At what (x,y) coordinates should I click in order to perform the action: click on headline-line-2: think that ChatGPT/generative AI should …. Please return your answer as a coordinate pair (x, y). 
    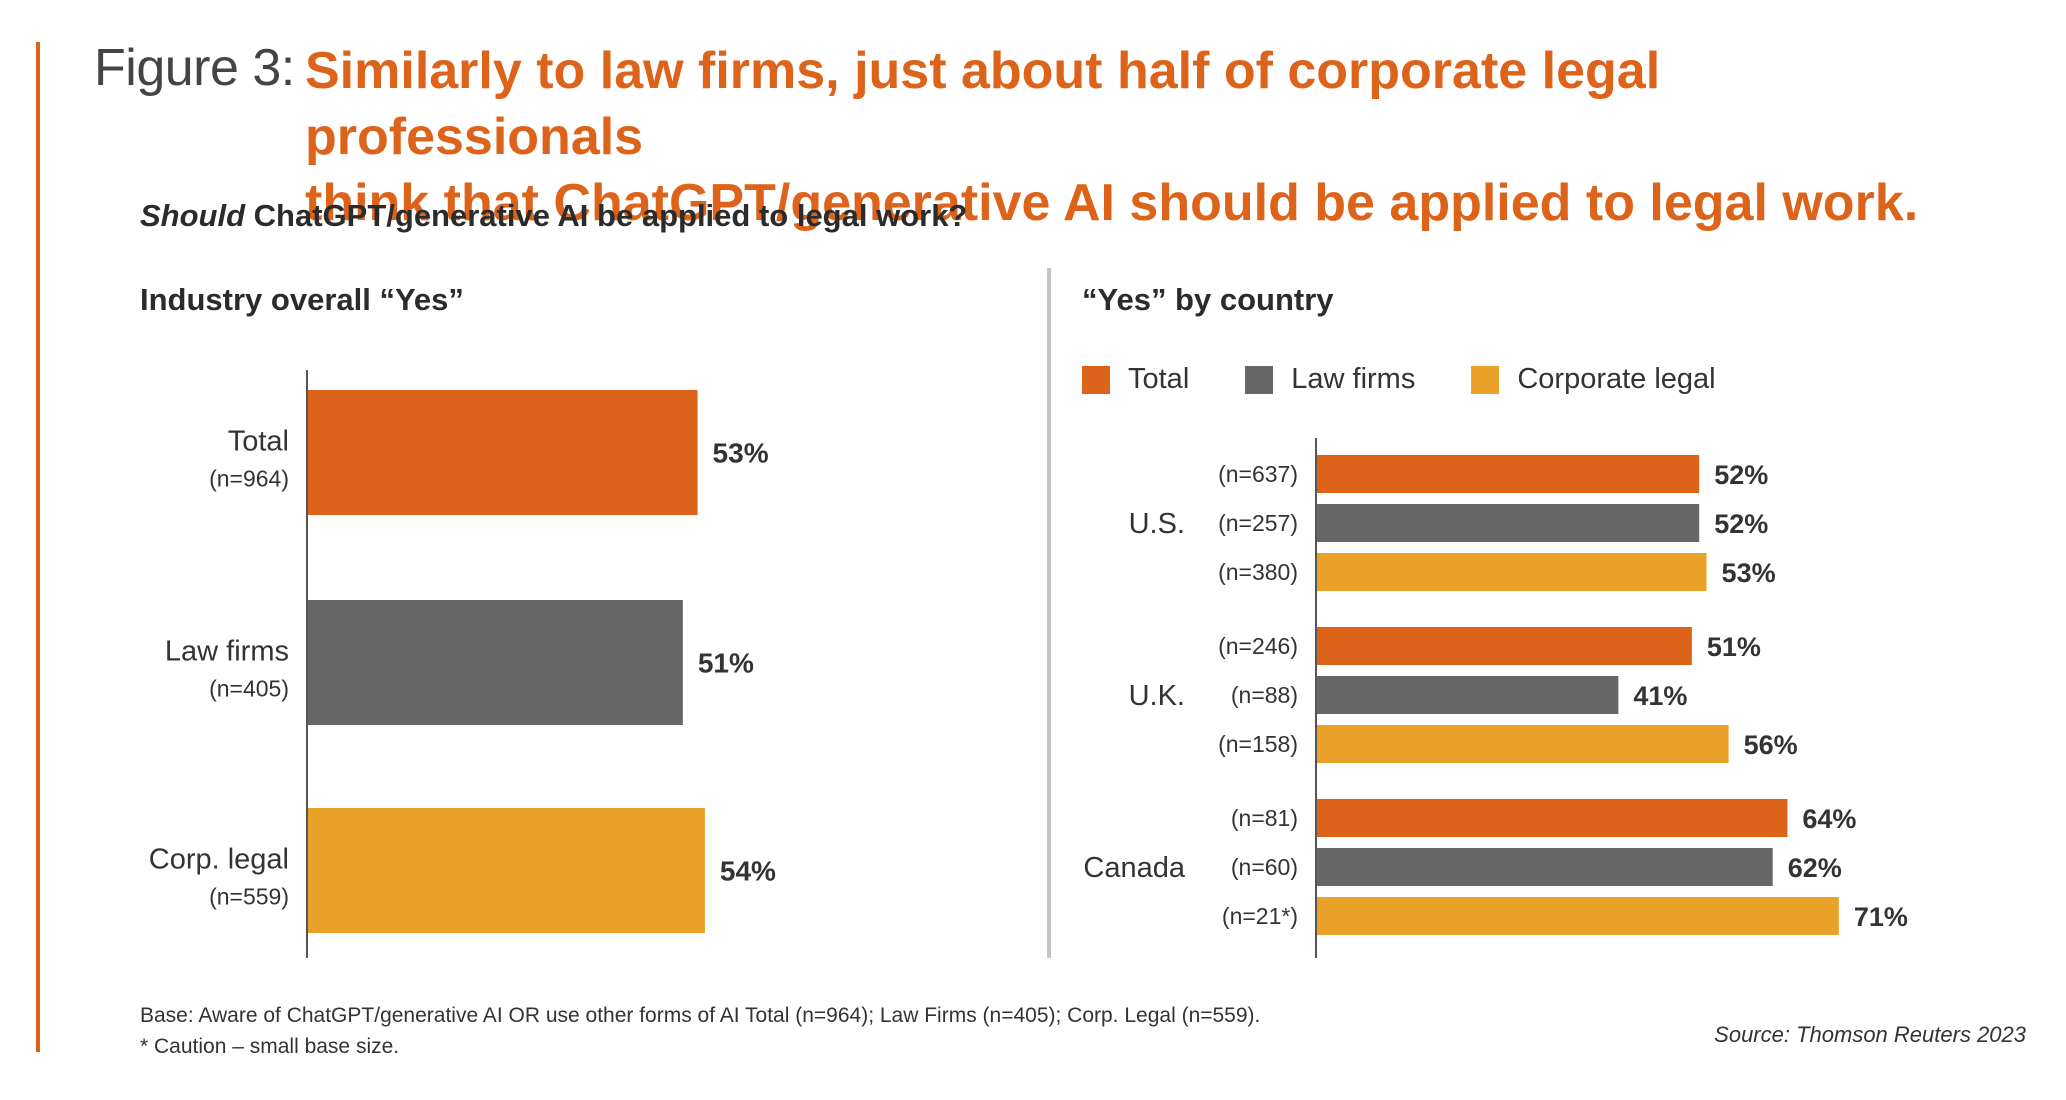
    Looking at the image, I should click on (1112, 203).